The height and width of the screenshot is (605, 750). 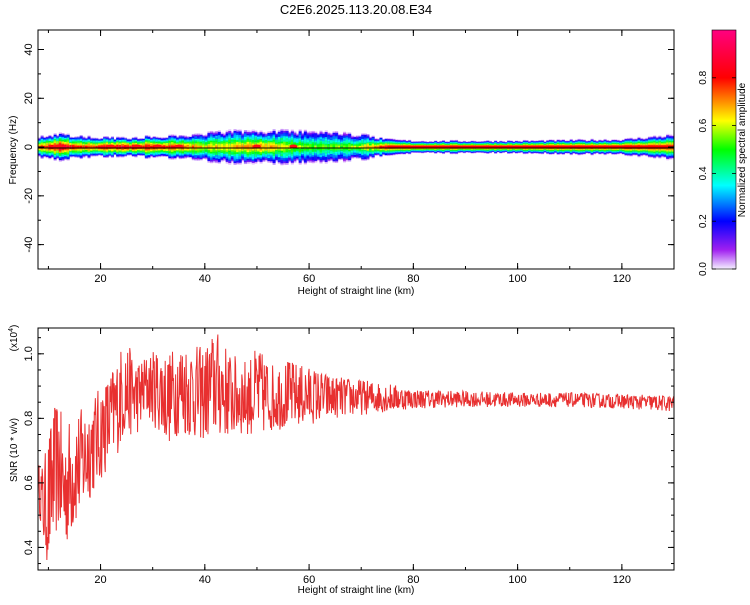 I want to click on colorbar-tick-label: 0.8, so click(x=703, y=77).